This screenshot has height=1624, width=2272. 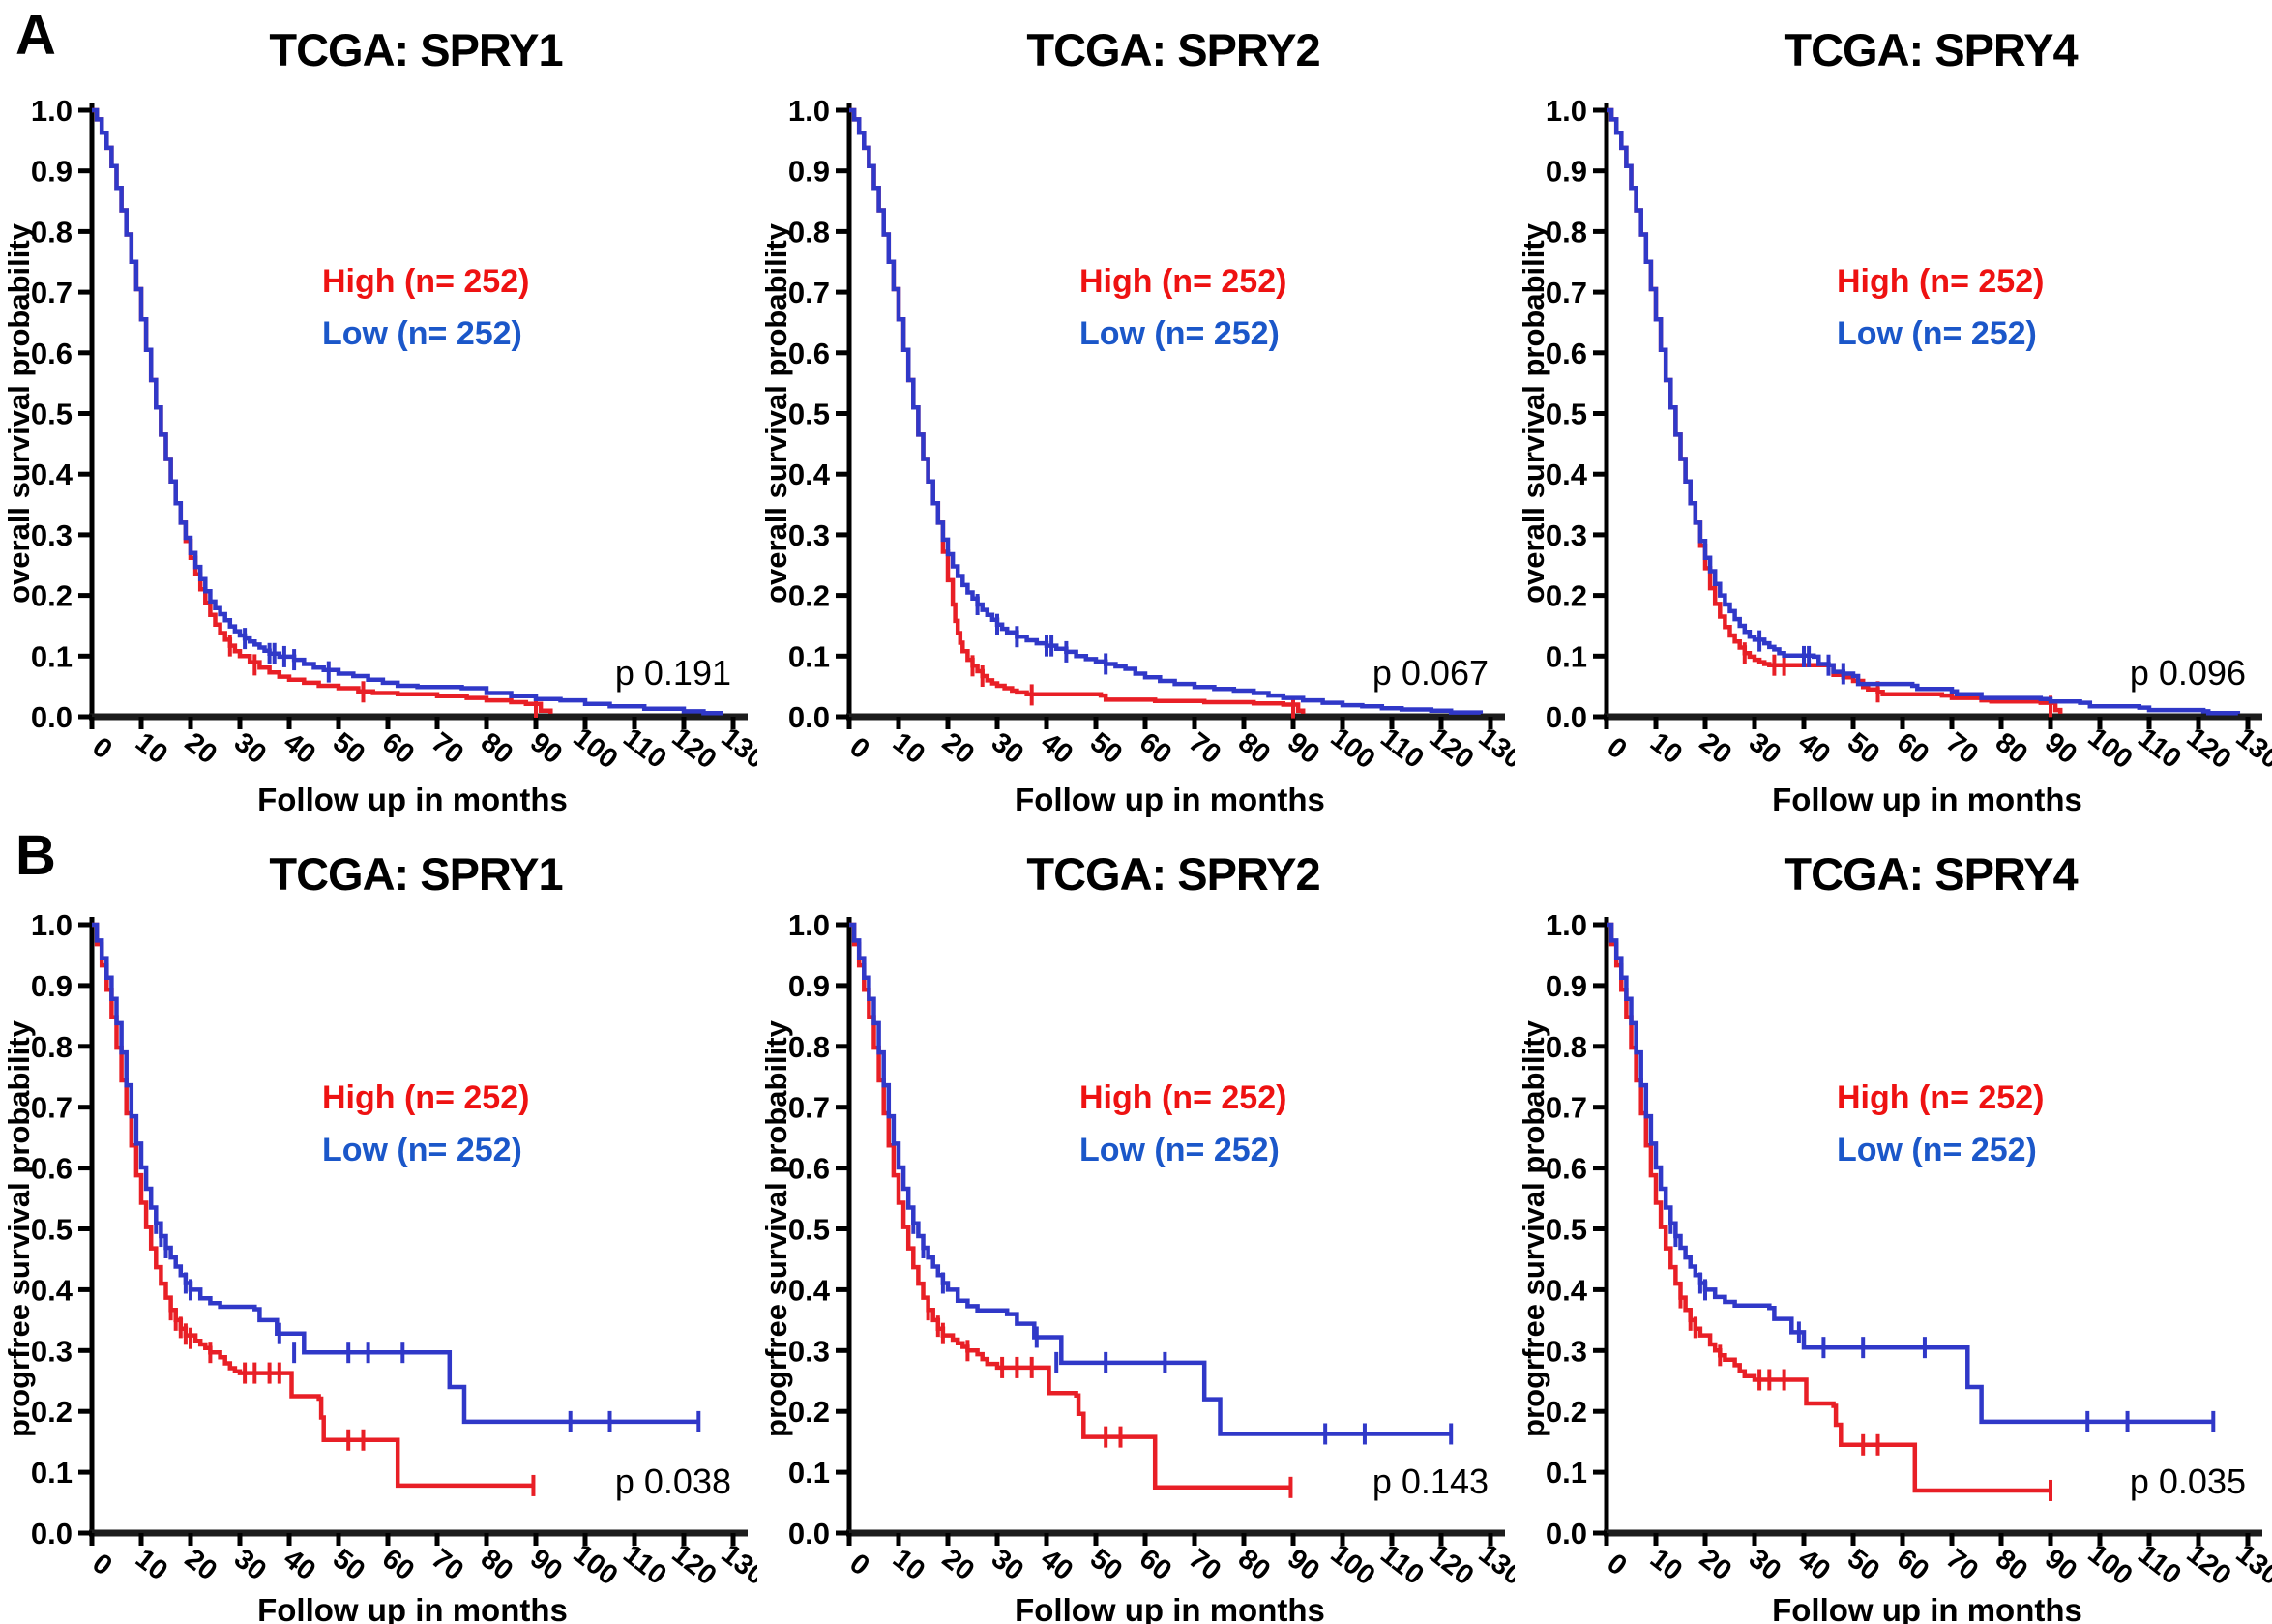 I want to click on y-tick-label: 0.2, so click(x=52, y=1412).